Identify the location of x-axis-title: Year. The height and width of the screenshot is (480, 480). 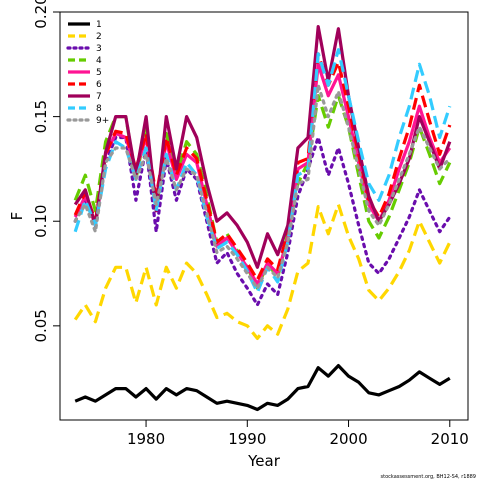
(264, 461).